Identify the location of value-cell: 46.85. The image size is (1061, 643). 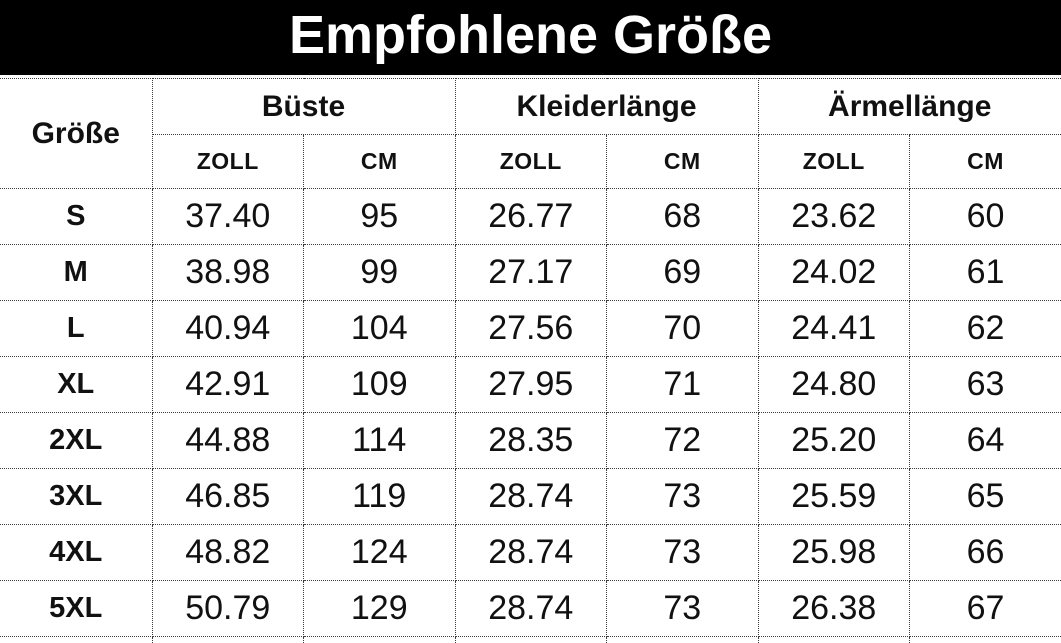
(227, 496).